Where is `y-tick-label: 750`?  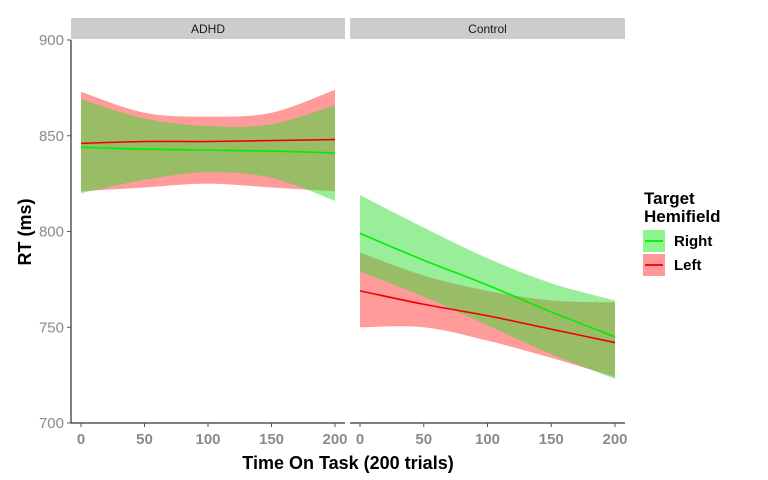
y-tick-label: 750 is located at coordinates (51, 327).